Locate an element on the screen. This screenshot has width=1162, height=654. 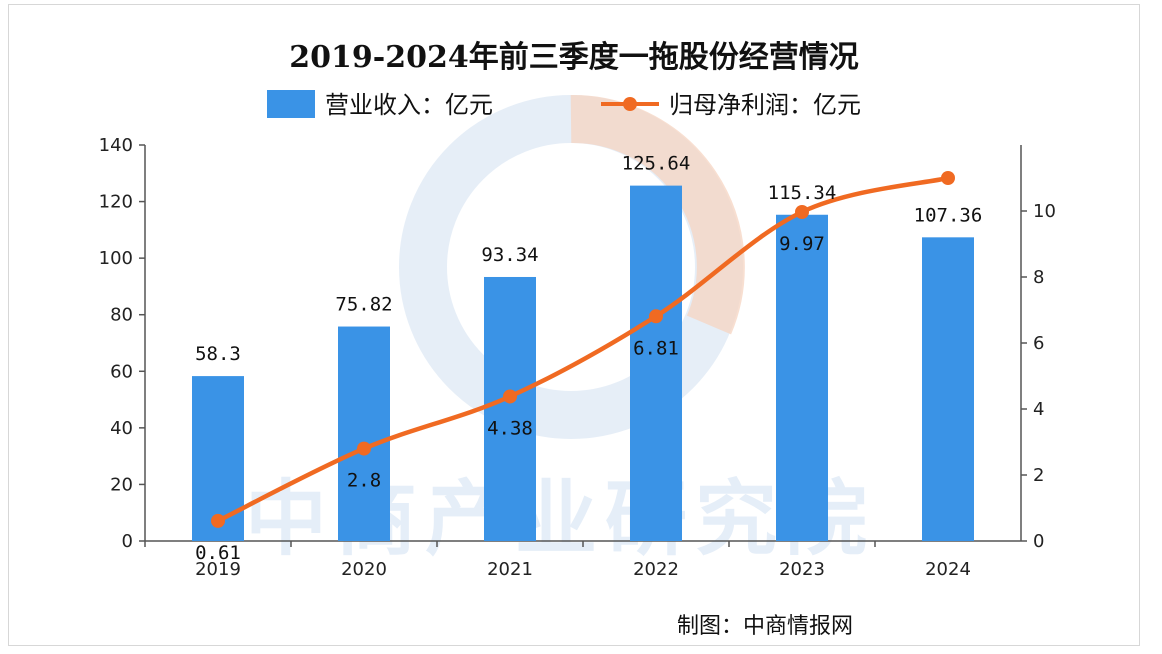
x-tick-label: 2023 is located at coordinates (802, 569).